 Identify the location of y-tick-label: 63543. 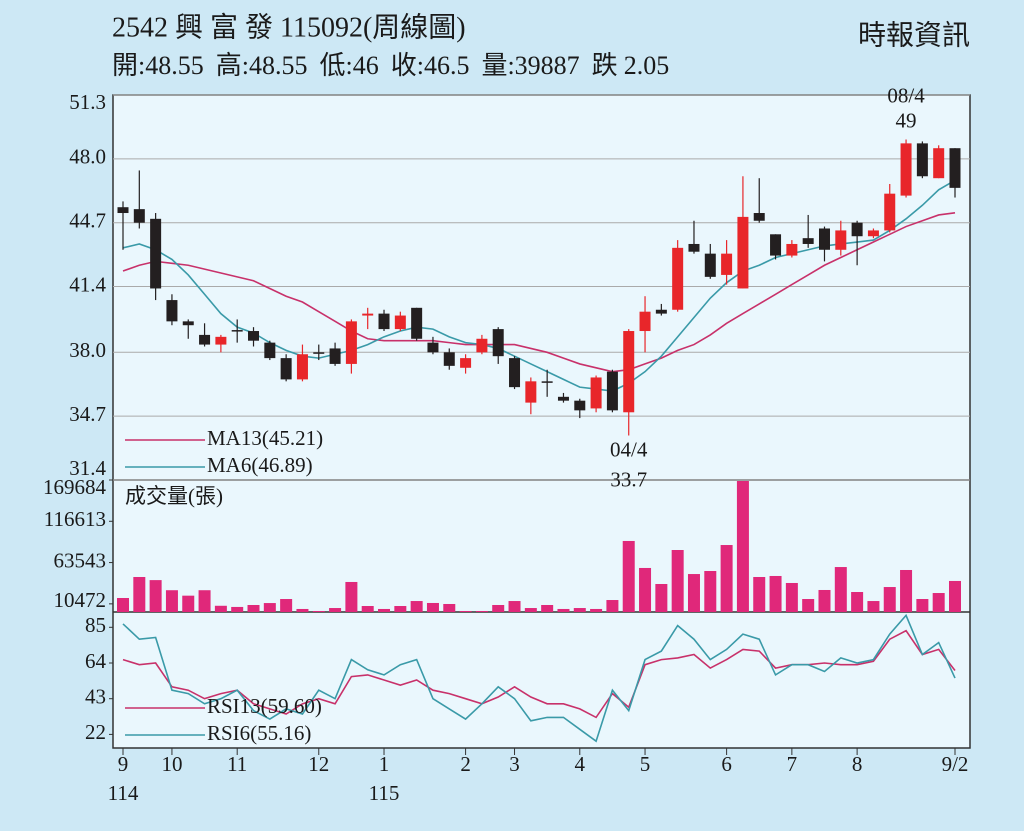
(80, 560).